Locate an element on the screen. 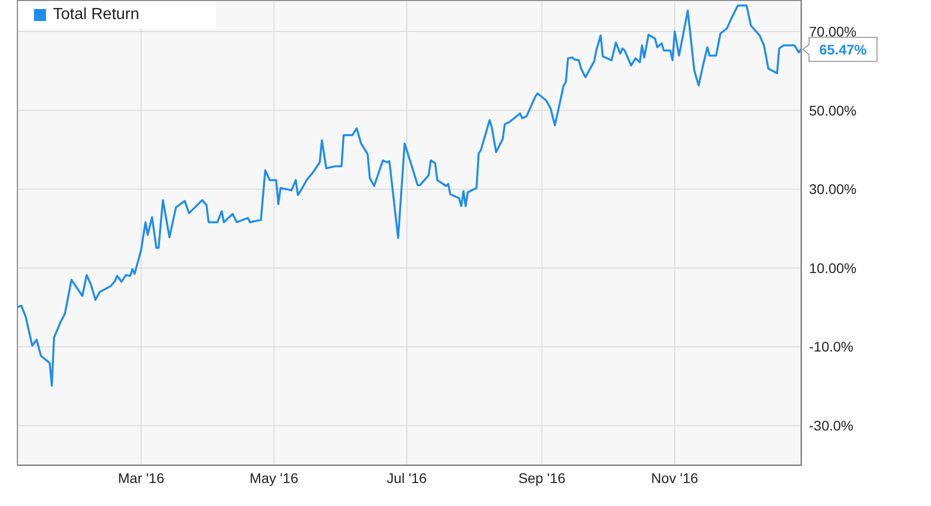 The image size is (931, 506). y-tick-label: 10.00% is located at coordinates (832, 268).